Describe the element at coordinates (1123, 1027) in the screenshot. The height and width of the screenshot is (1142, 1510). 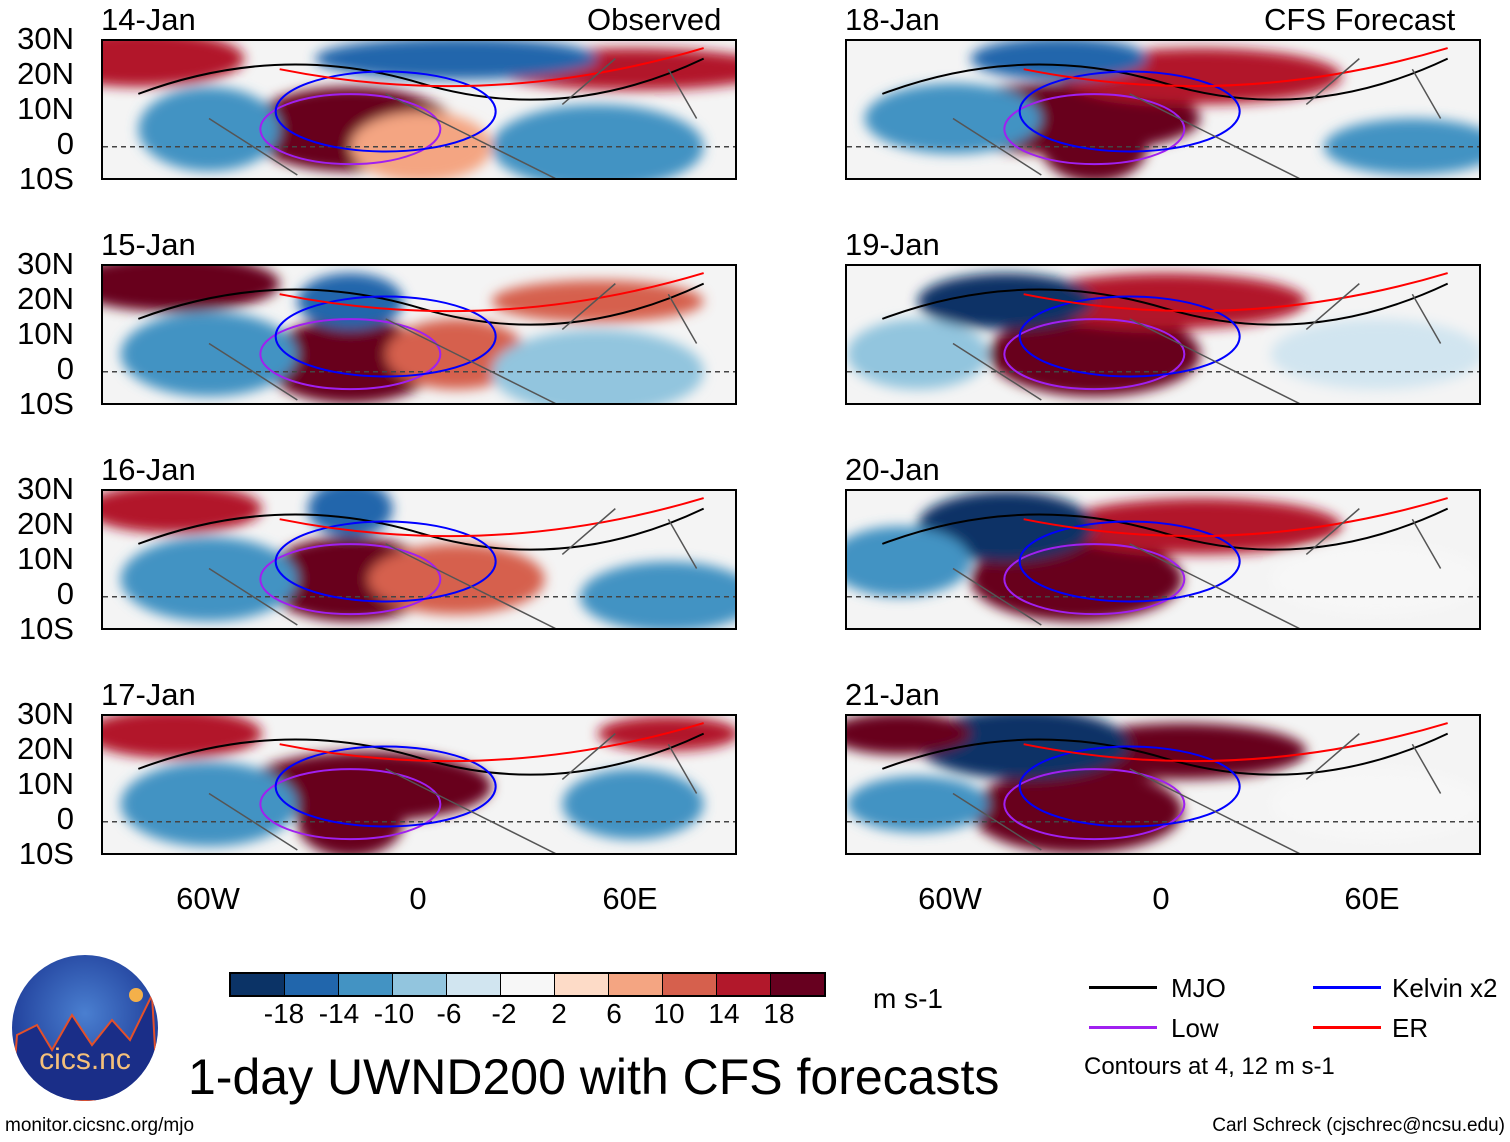
I see `legend-line-low` at that location.